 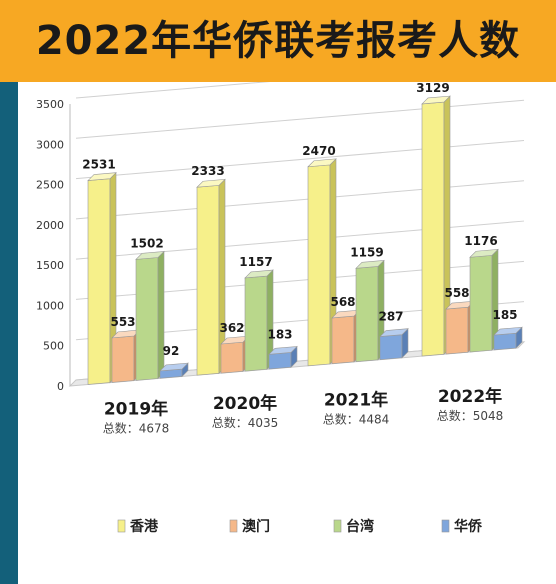 I want to click on y-tick-label: 1500, so click(x=50, y=265).